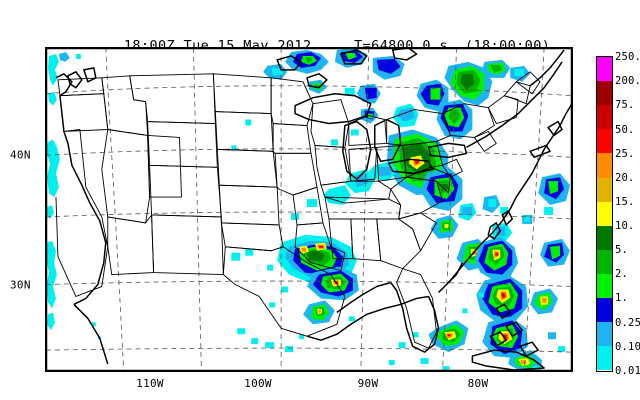 Image resolution: width=640 pixels, height=400 pixels. I want to click on colorbar-tick-2: 75., so click(625, 105).